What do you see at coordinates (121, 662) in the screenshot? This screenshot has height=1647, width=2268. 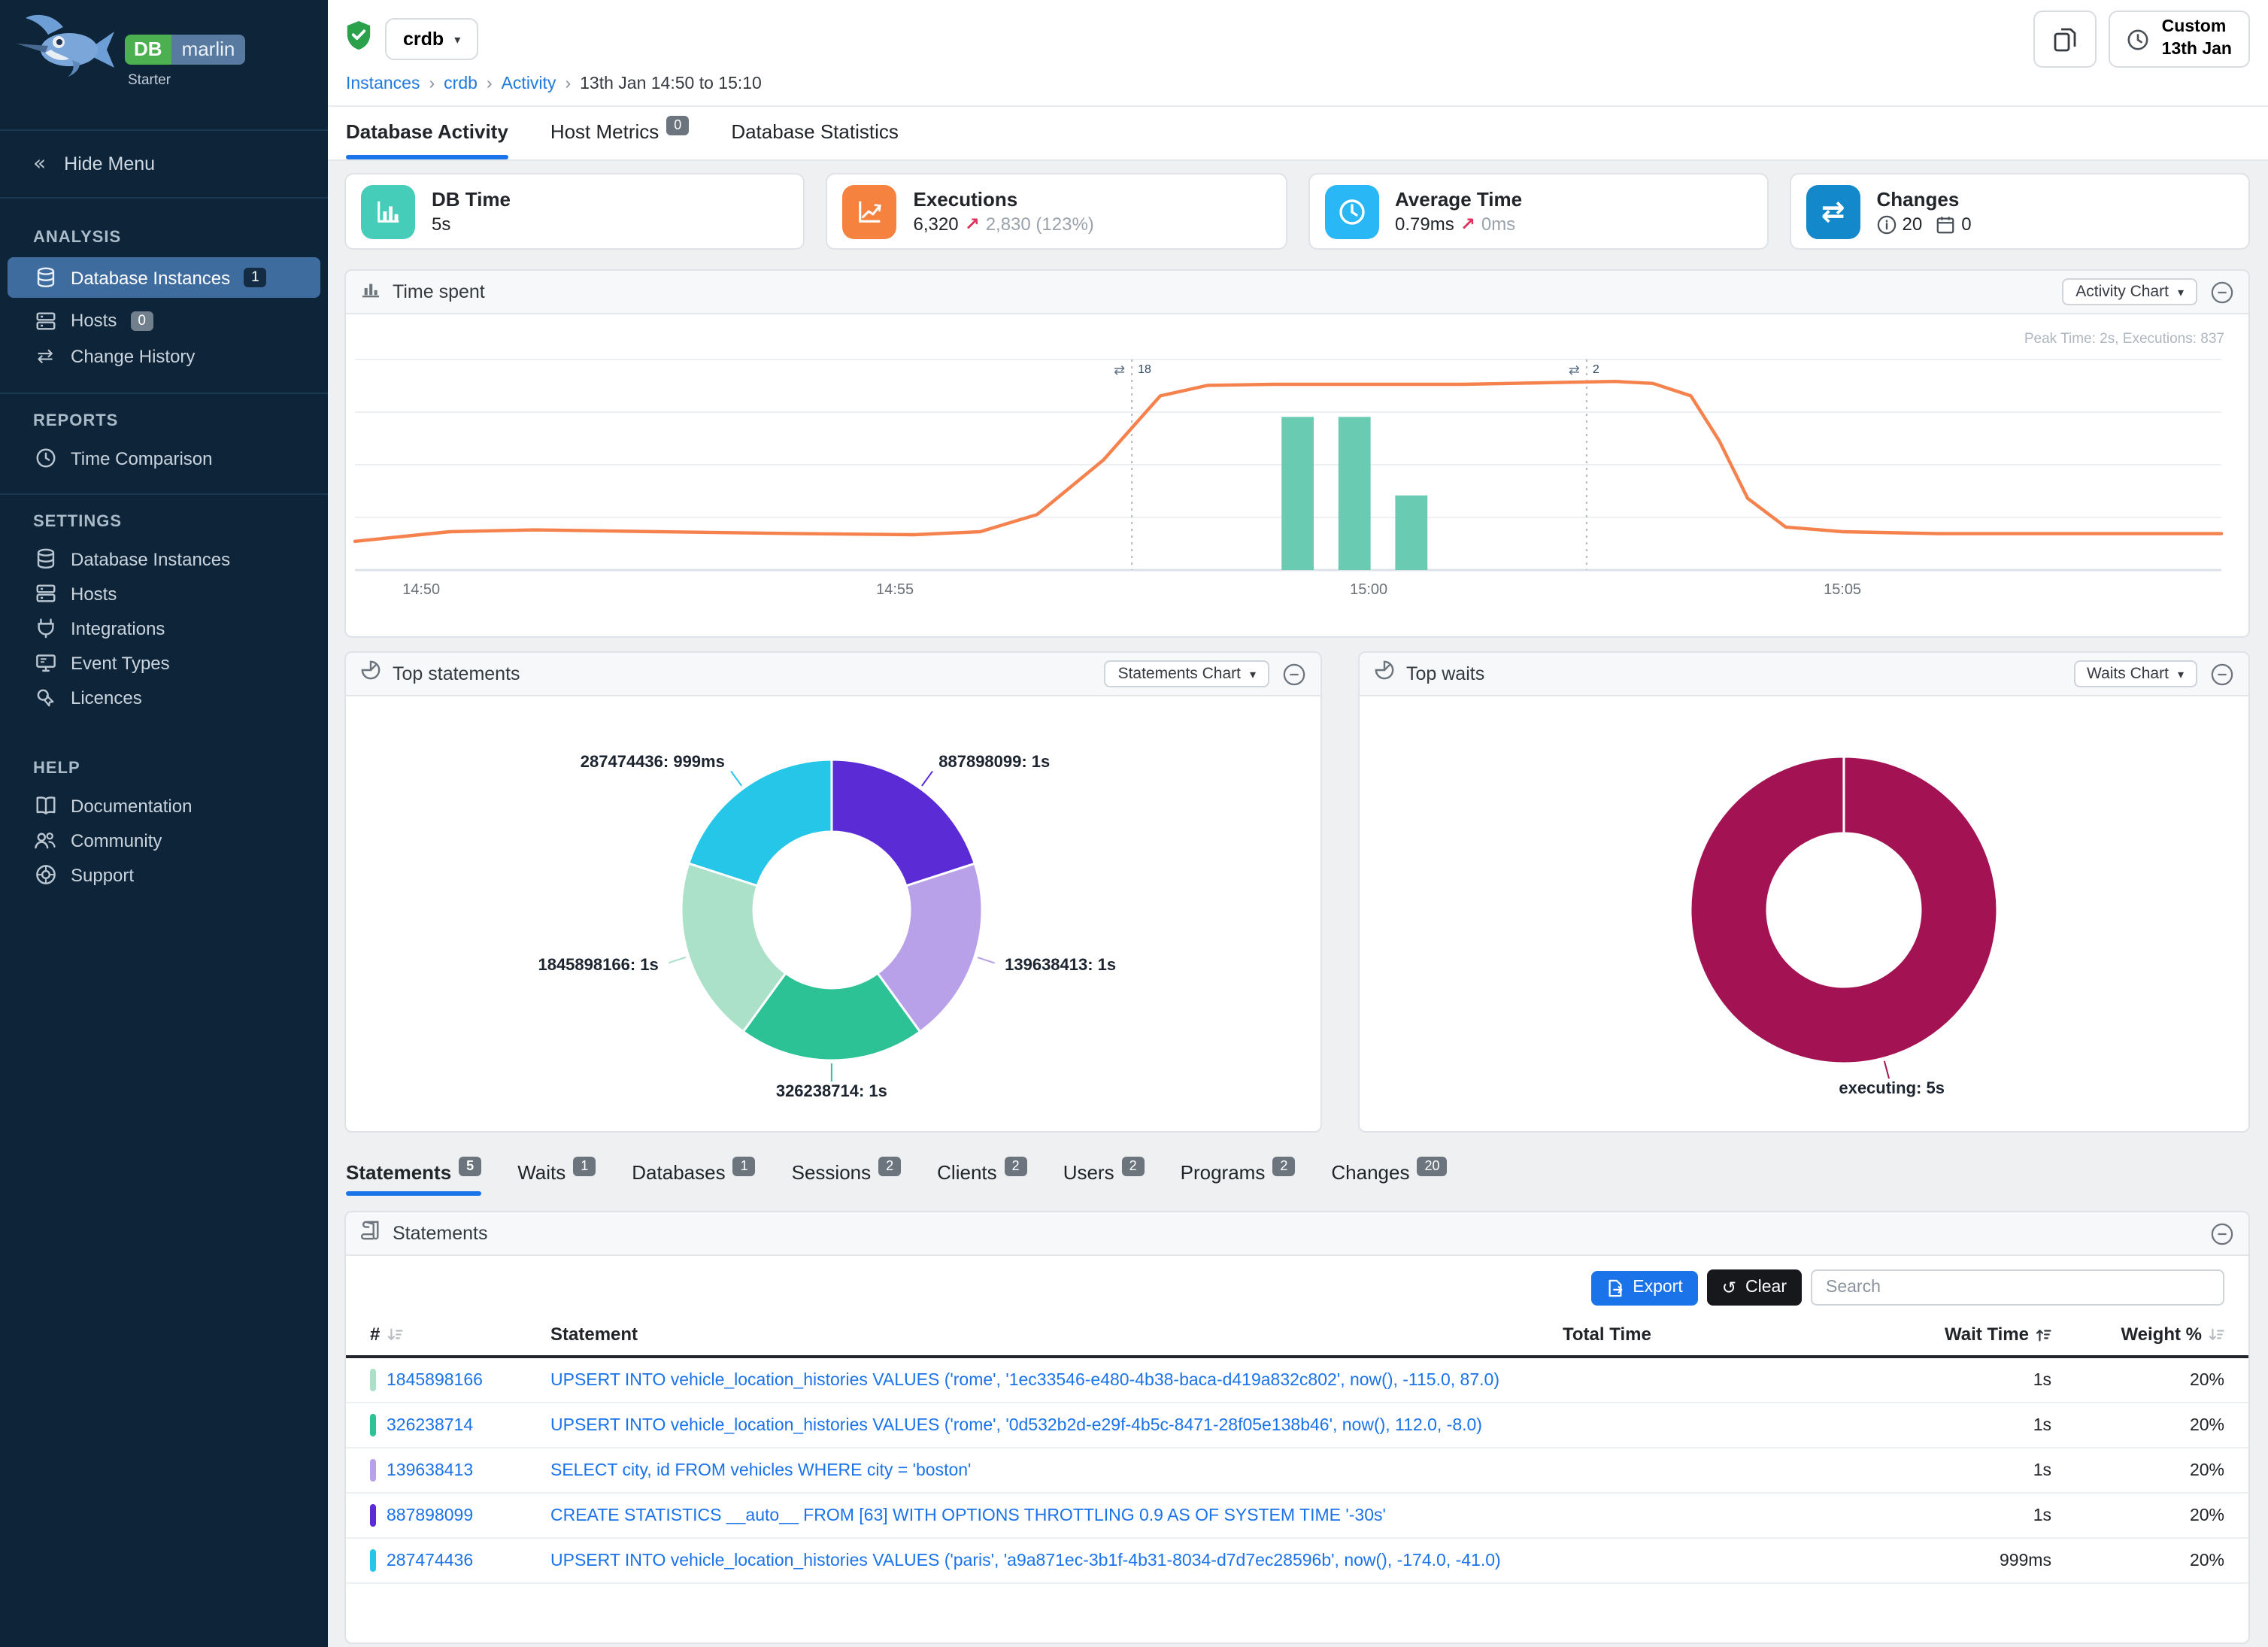 I see `sidebar-item-label: Event Types` at bounding box center [121, 662].